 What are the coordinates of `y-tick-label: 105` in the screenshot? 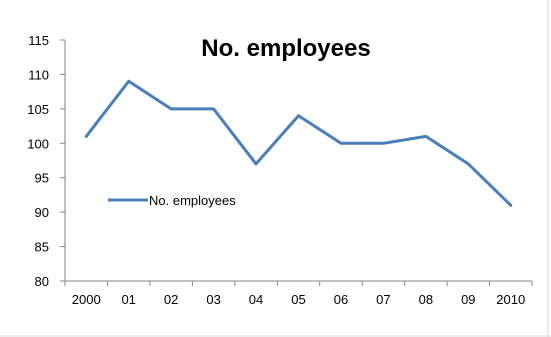 It's located at (38, 109).